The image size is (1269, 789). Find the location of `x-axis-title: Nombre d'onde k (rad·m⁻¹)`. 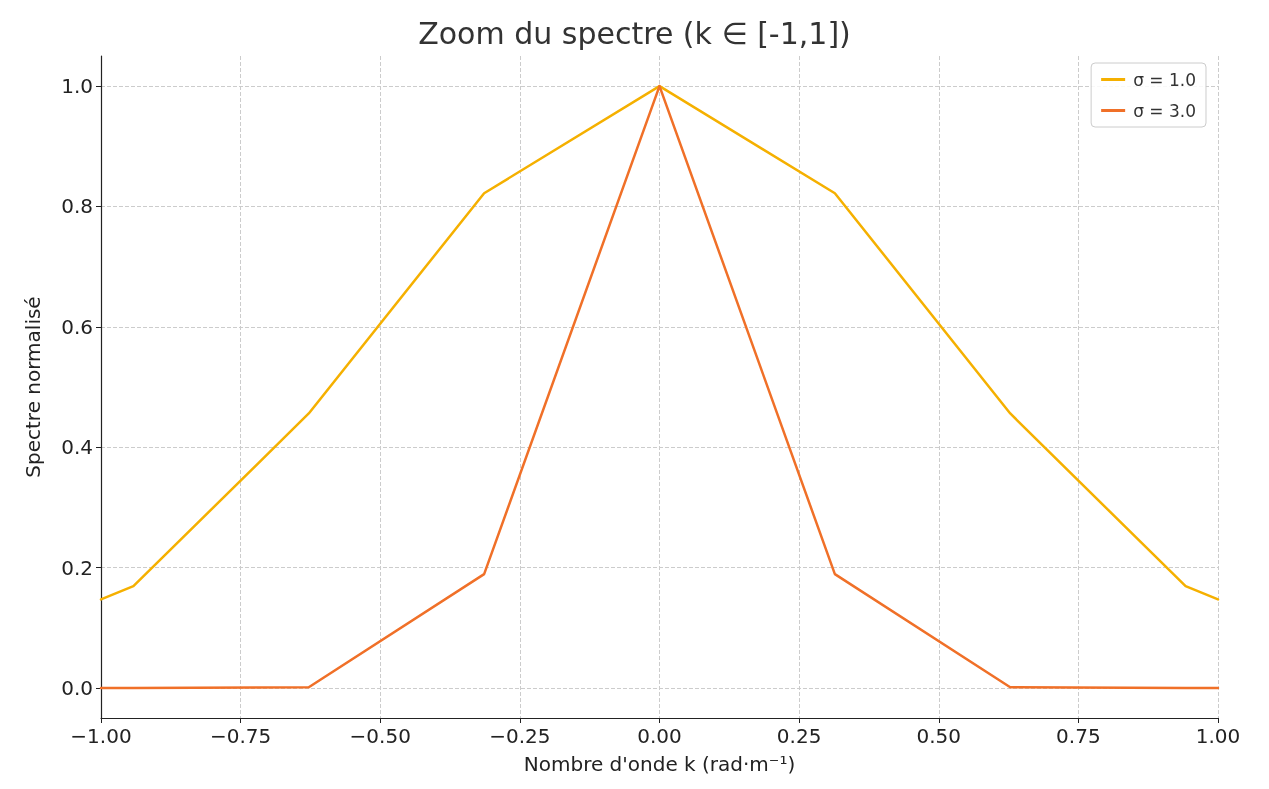

x-axis-title: Nombre d'onde k (rad·m⁻¹) is located at coordinates (659, 764).